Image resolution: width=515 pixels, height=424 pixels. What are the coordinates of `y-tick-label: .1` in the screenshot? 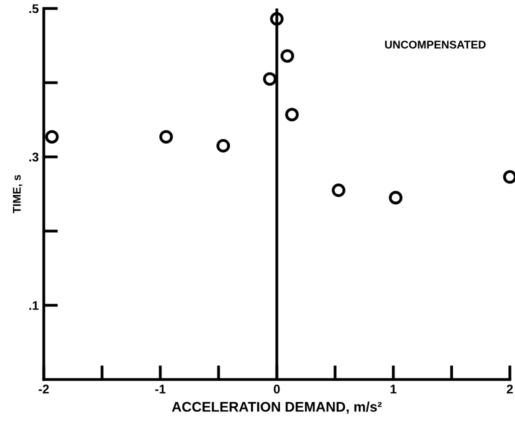 It's located at (34, 305).